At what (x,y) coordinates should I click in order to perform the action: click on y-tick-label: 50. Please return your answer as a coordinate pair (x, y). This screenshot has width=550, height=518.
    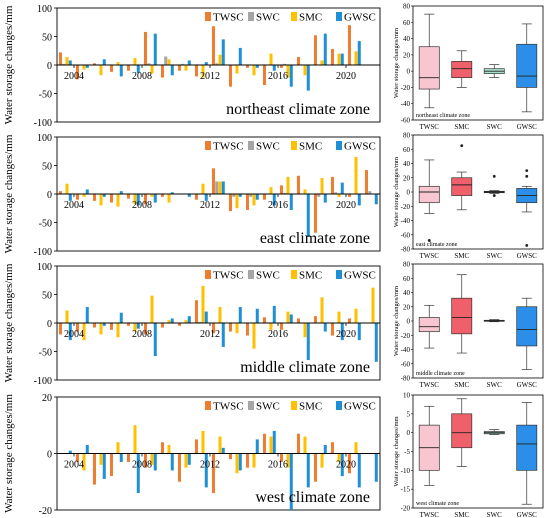
    Looking at the image, I should click on (47, 38).